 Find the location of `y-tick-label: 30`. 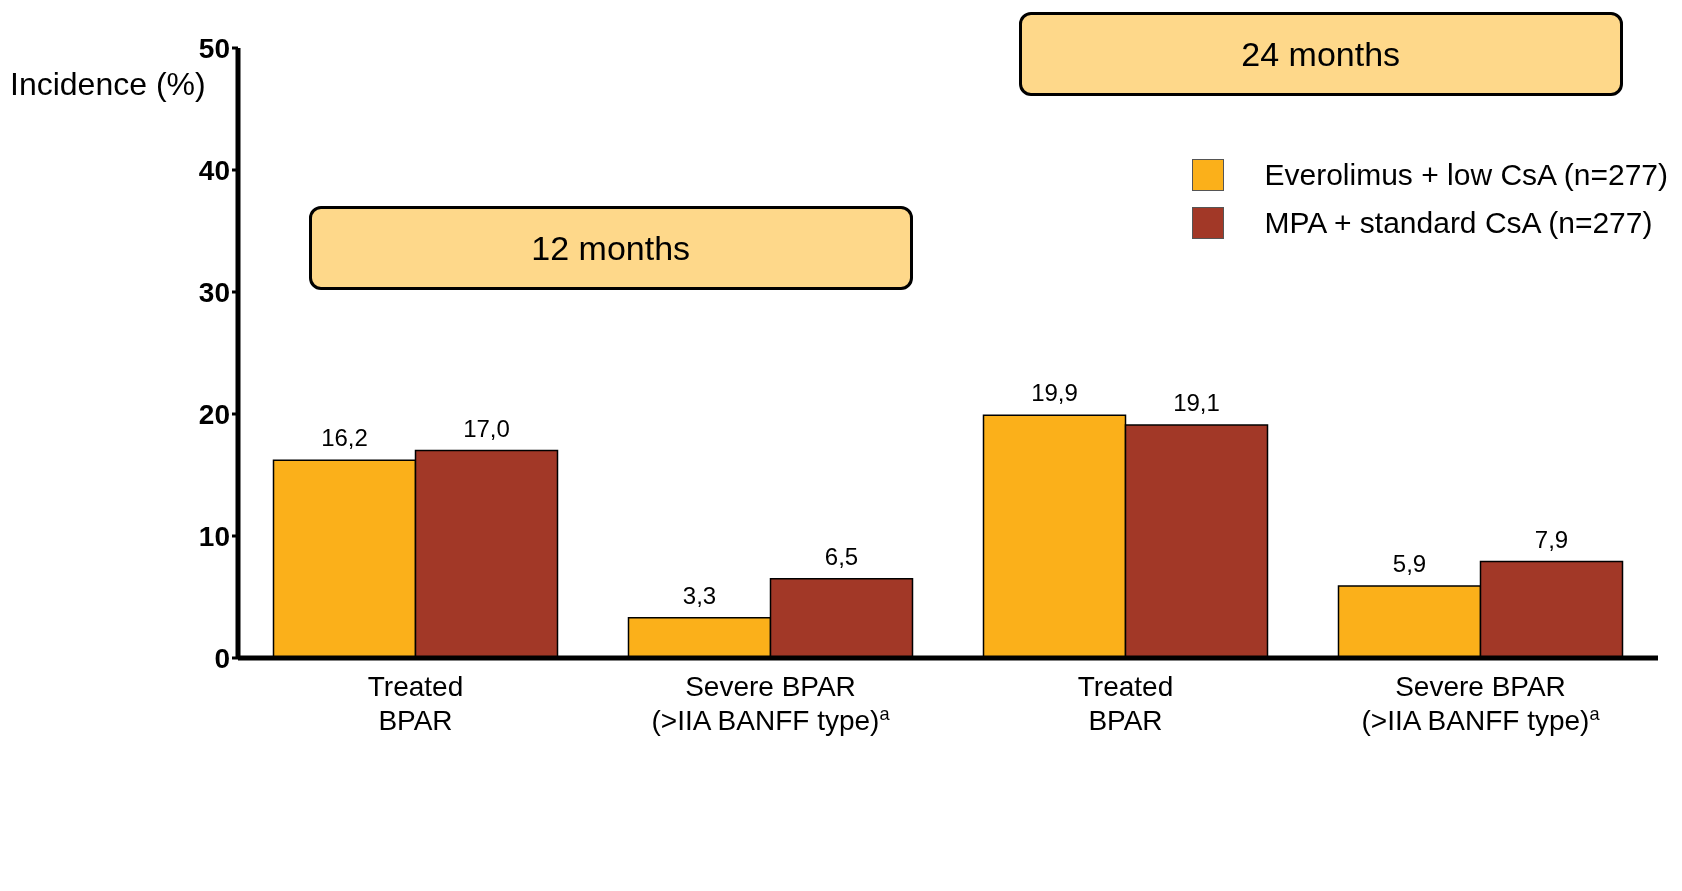

y-tick-label: 30 is located at coordinates (214, 292).